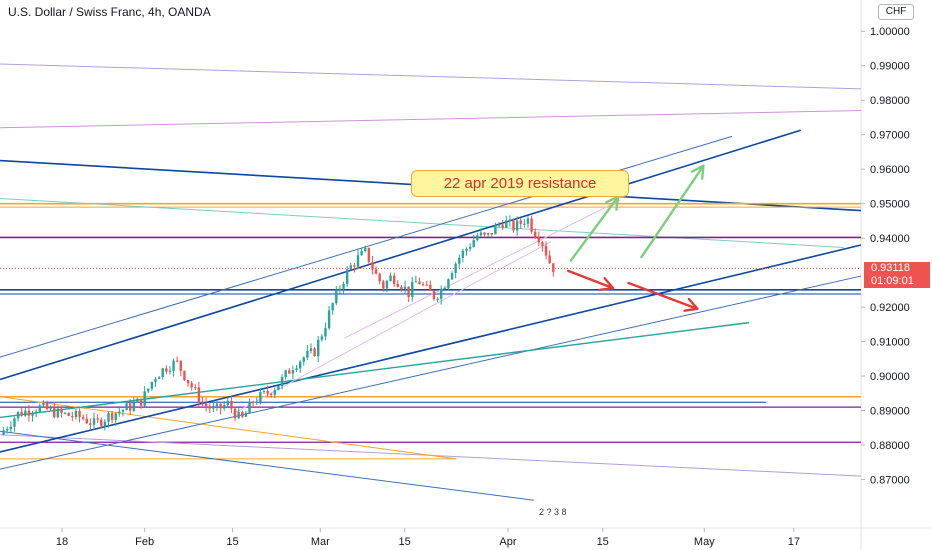  What do you see at coordinates (672, 211) in the screenshot?
I see `green-arrow-2-shaft` at bounding box center [672, 211].